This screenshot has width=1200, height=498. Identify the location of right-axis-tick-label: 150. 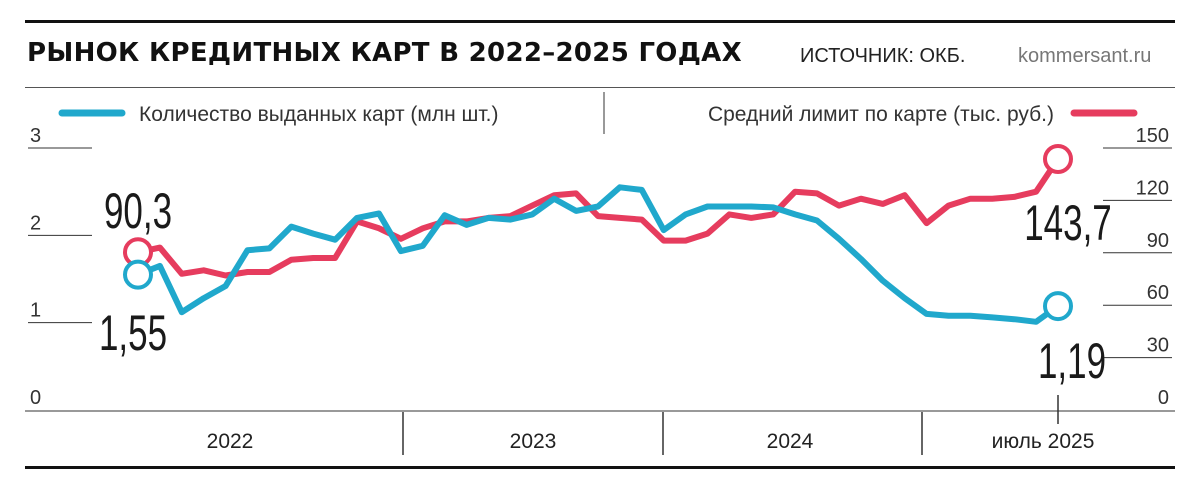
(1152, 136).